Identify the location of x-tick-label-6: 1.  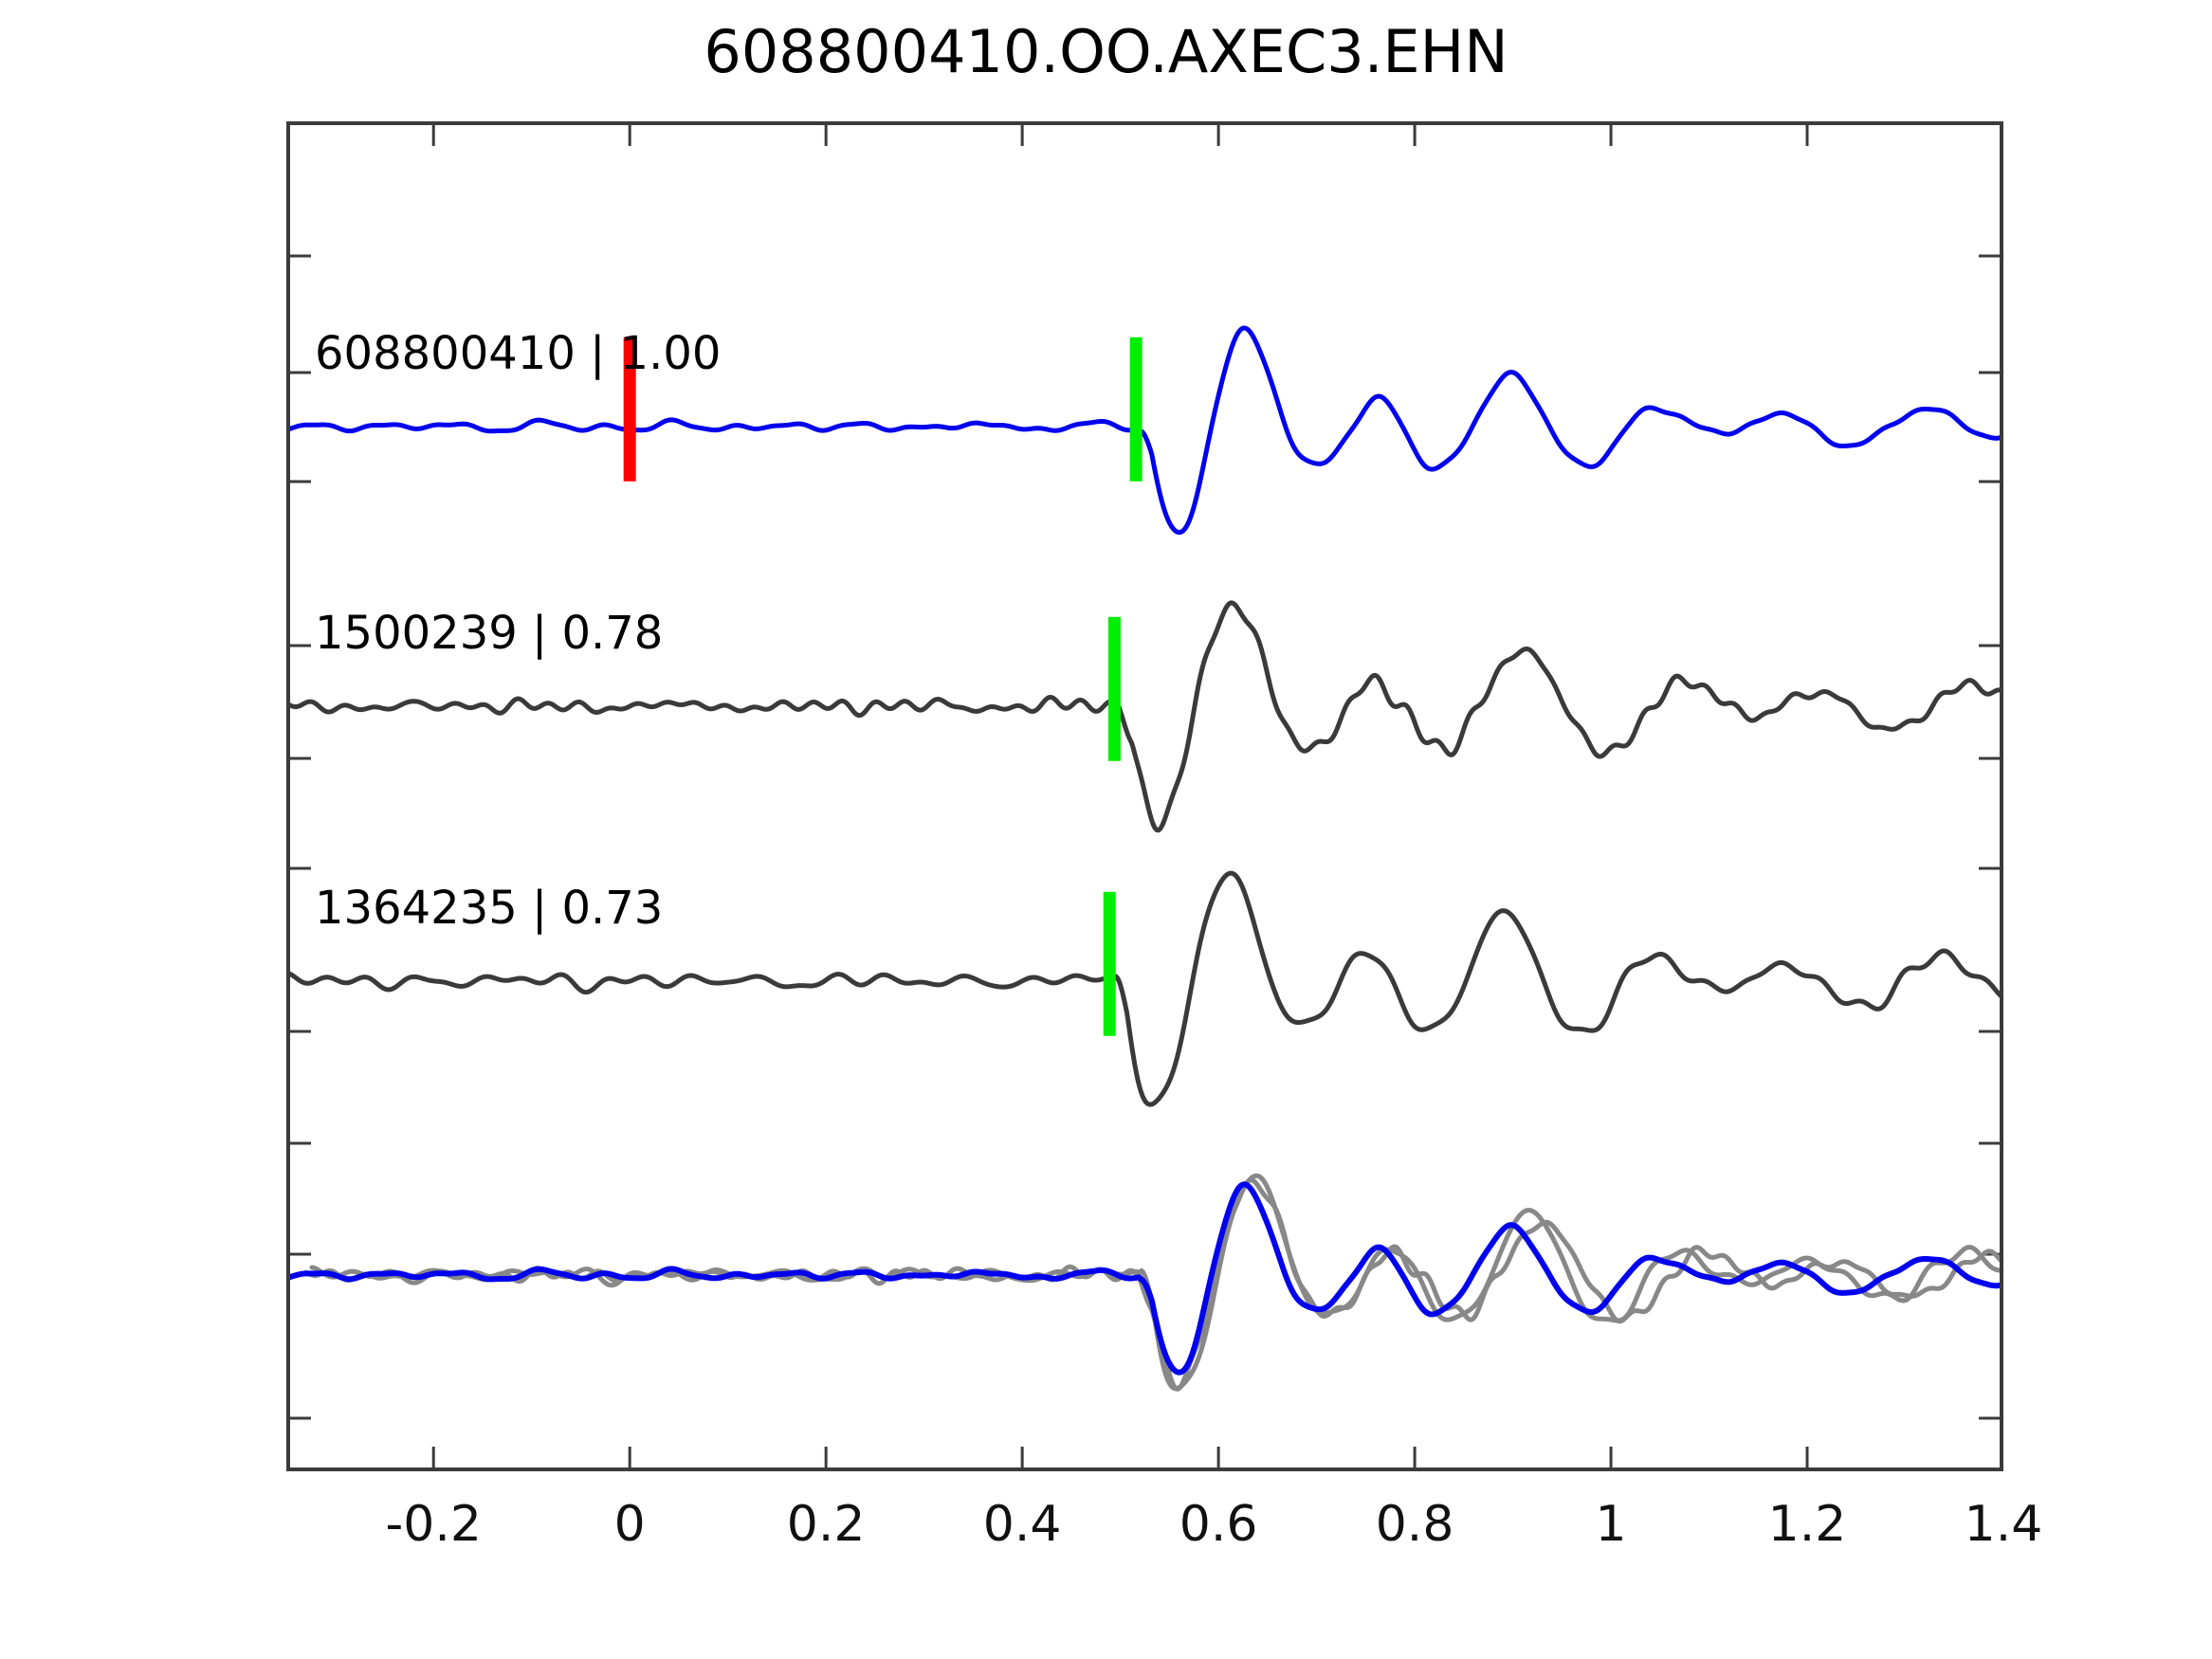
(1611, 1524).